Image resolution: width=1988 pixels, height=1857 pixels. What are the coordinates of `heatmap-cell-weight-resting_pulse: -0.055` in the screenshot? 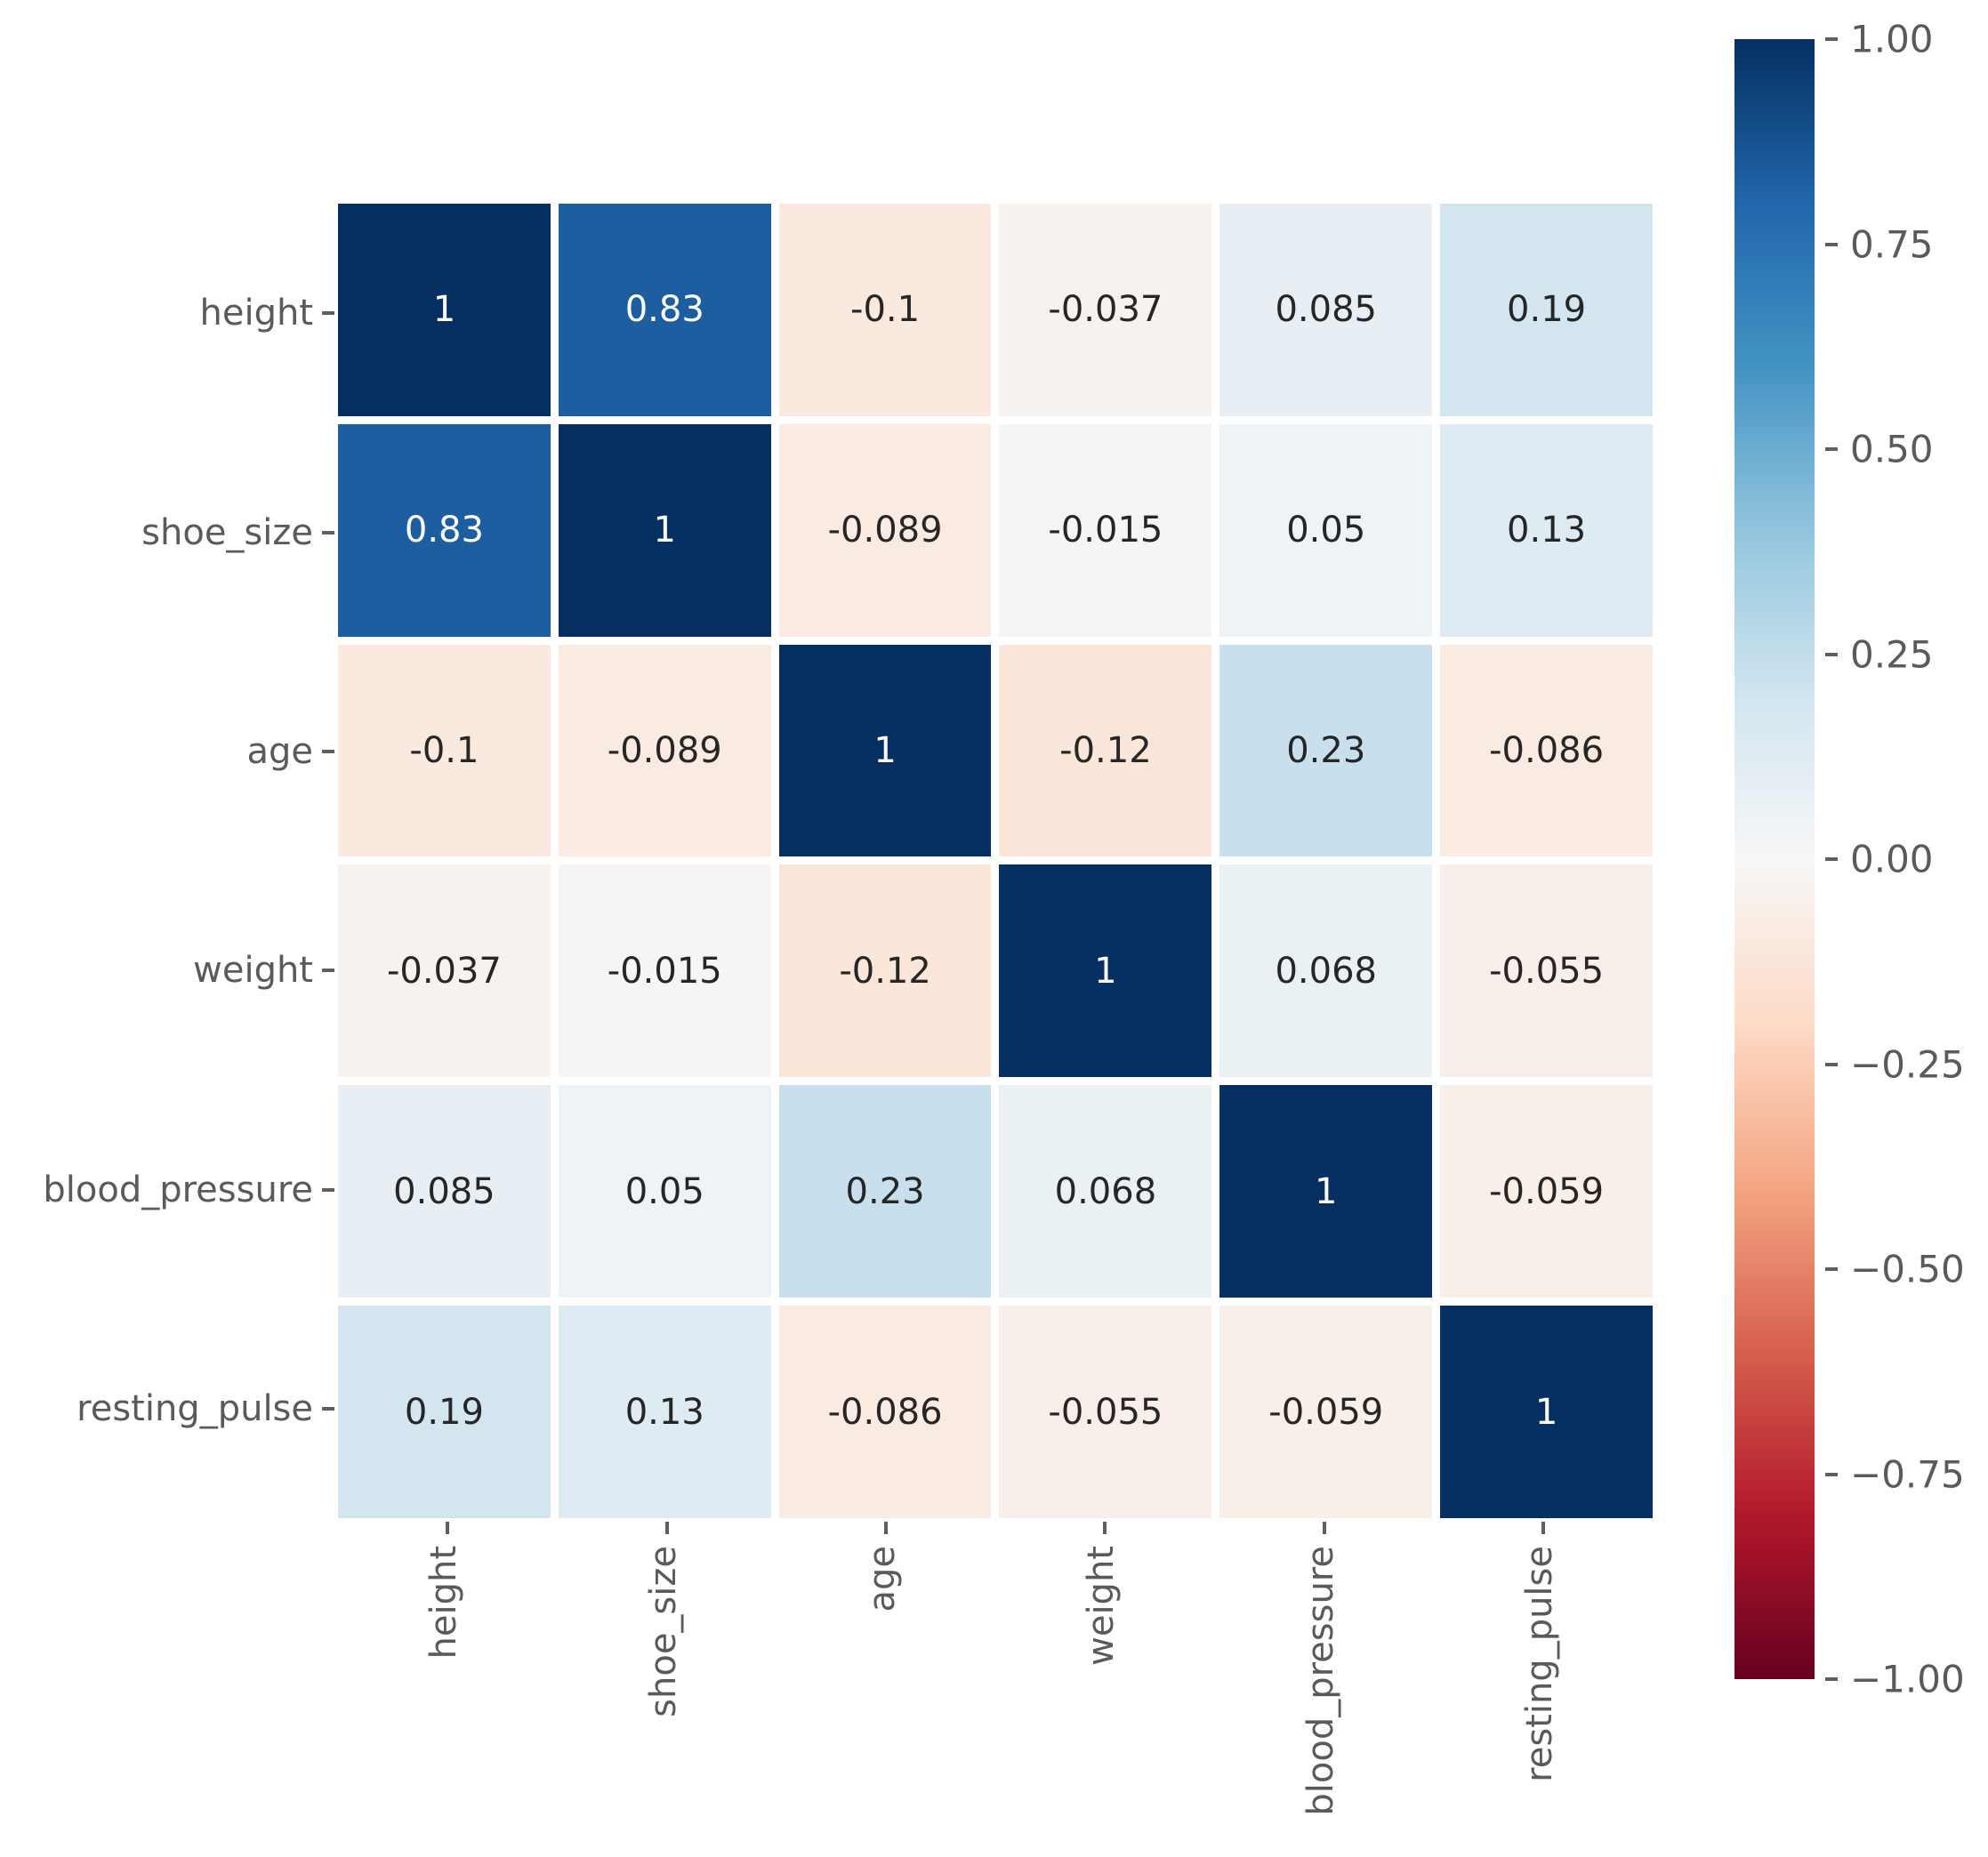 It's located at (1546, 971).